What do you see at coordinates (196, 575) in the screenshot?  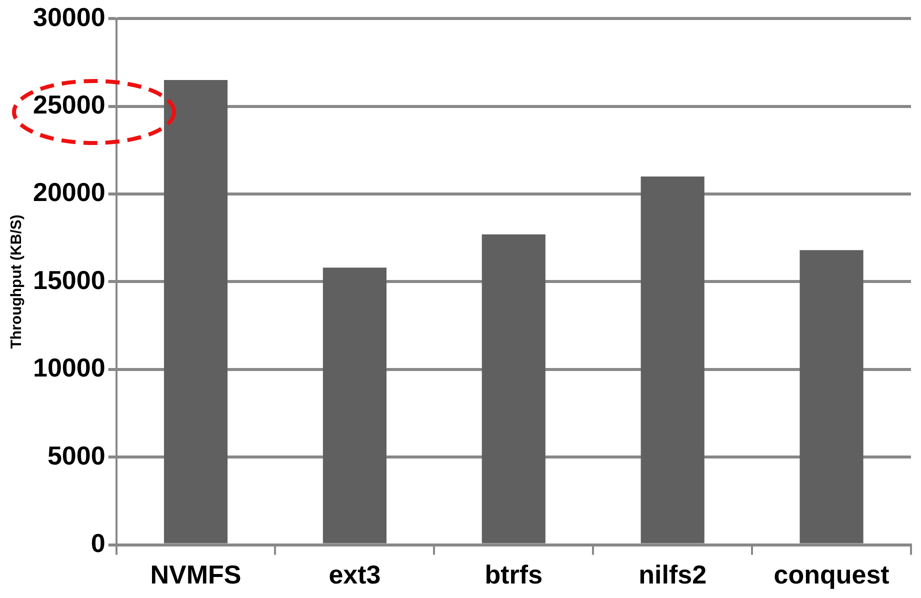 I see `x-tick-label: NVMFS` at bounding box center [196, 575].